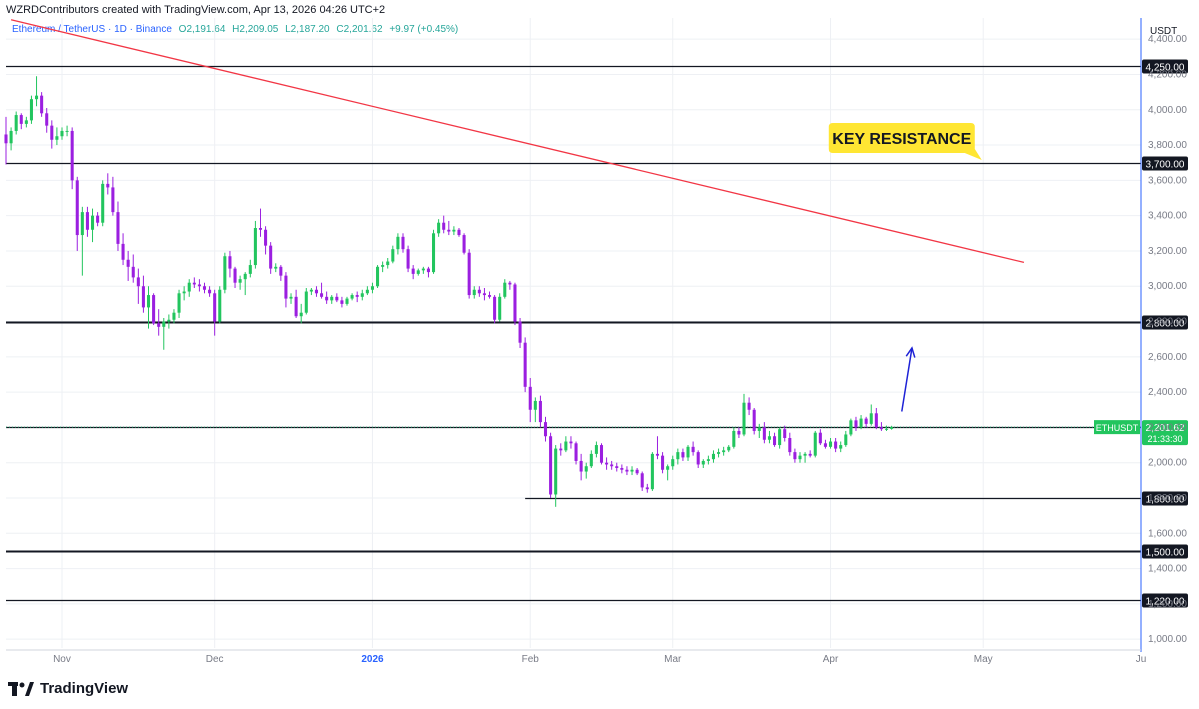 The image size is (1199, 709). Describe the element at coordinates (255, 29) in the screenshot. I see `ohlc-high: H2,209.05` at that location.